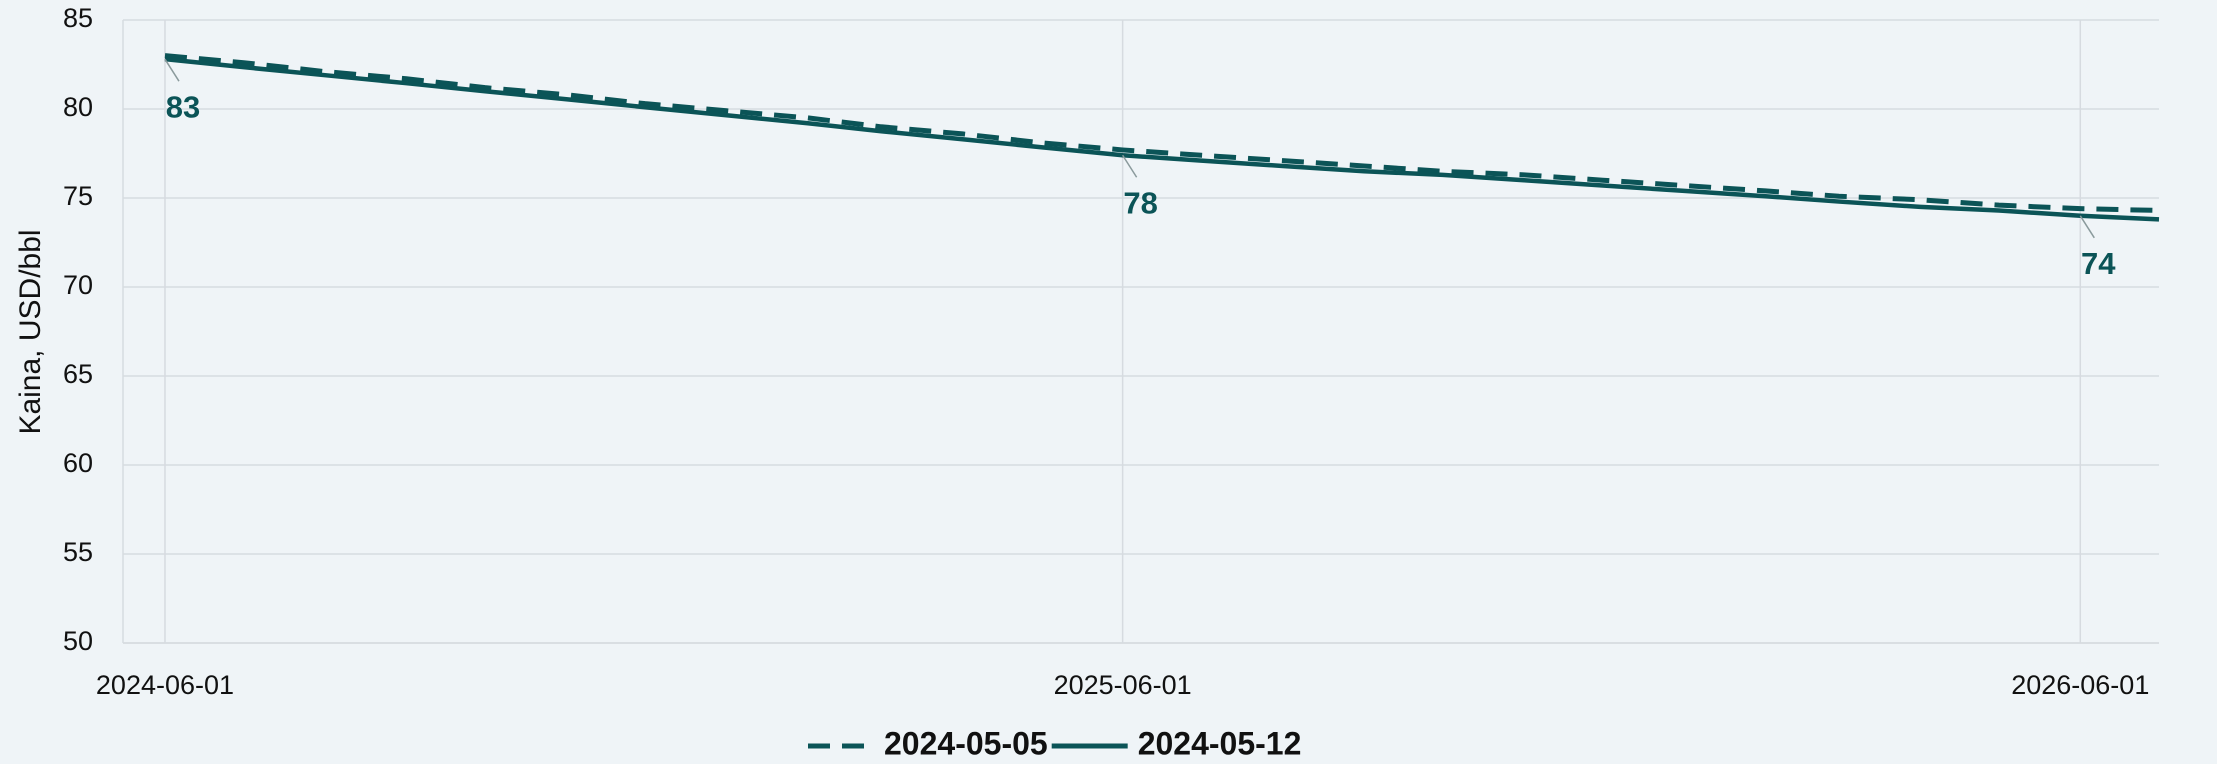  I want to click on y-tick-label: 50, so click(78, 641).